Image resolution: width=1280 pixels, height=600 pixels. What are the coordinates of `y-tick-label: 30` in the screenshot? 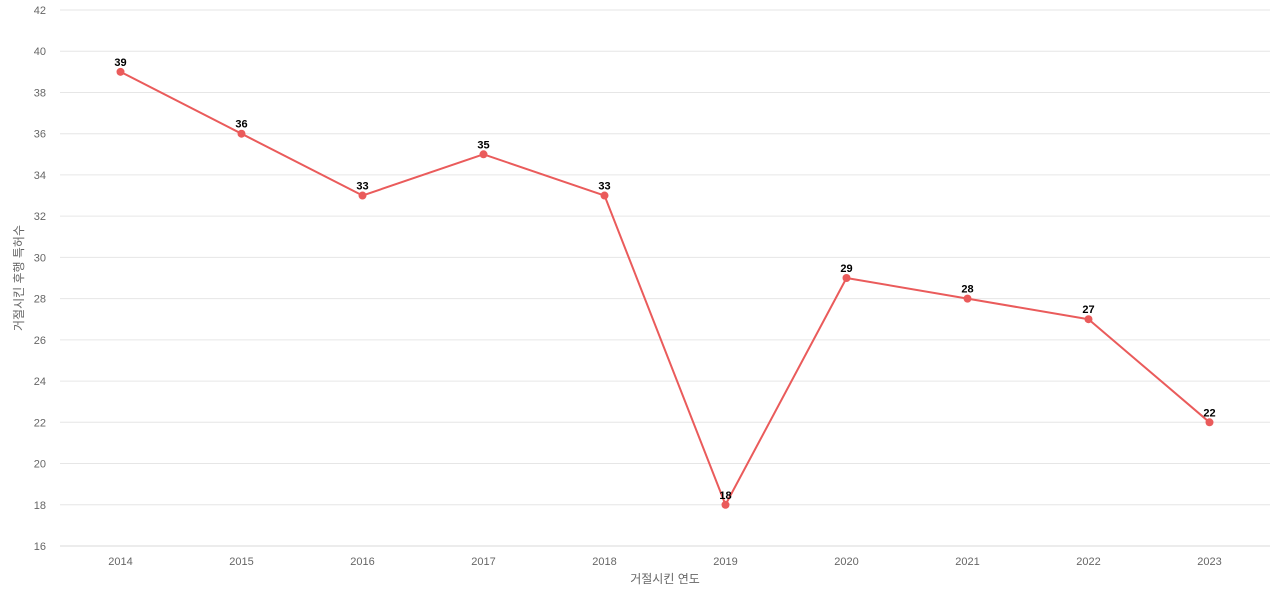 It's located at (40, 258).